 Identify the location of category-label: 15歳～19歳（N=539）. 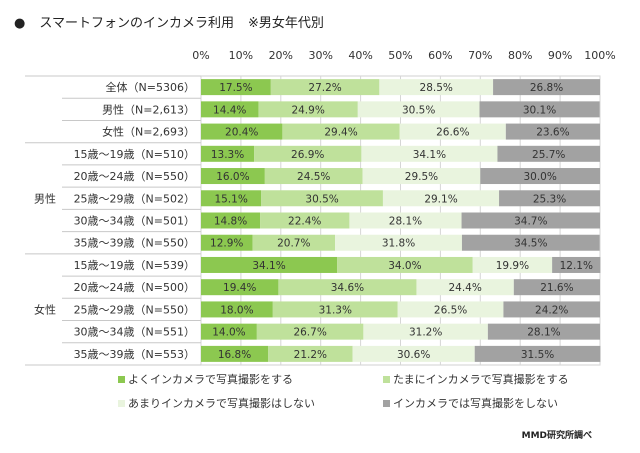
(134, 265).